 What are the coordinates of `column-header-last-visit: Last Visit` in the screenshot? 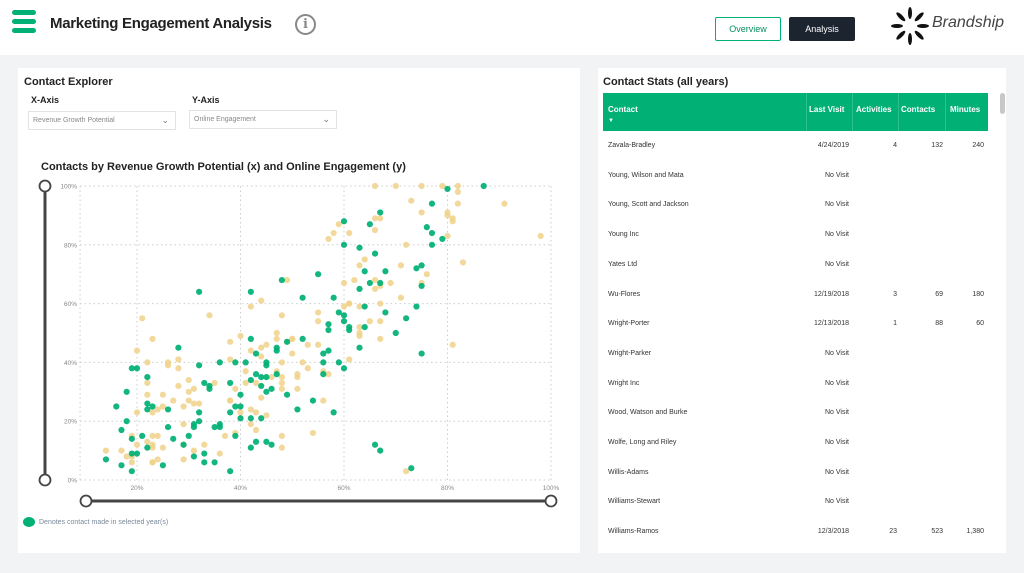 It's located at (827, 109).